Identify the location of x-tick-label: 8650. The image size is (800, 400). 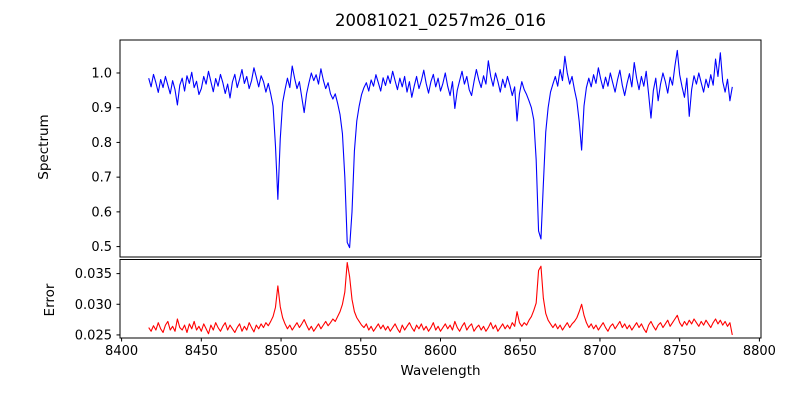
(520, 351).